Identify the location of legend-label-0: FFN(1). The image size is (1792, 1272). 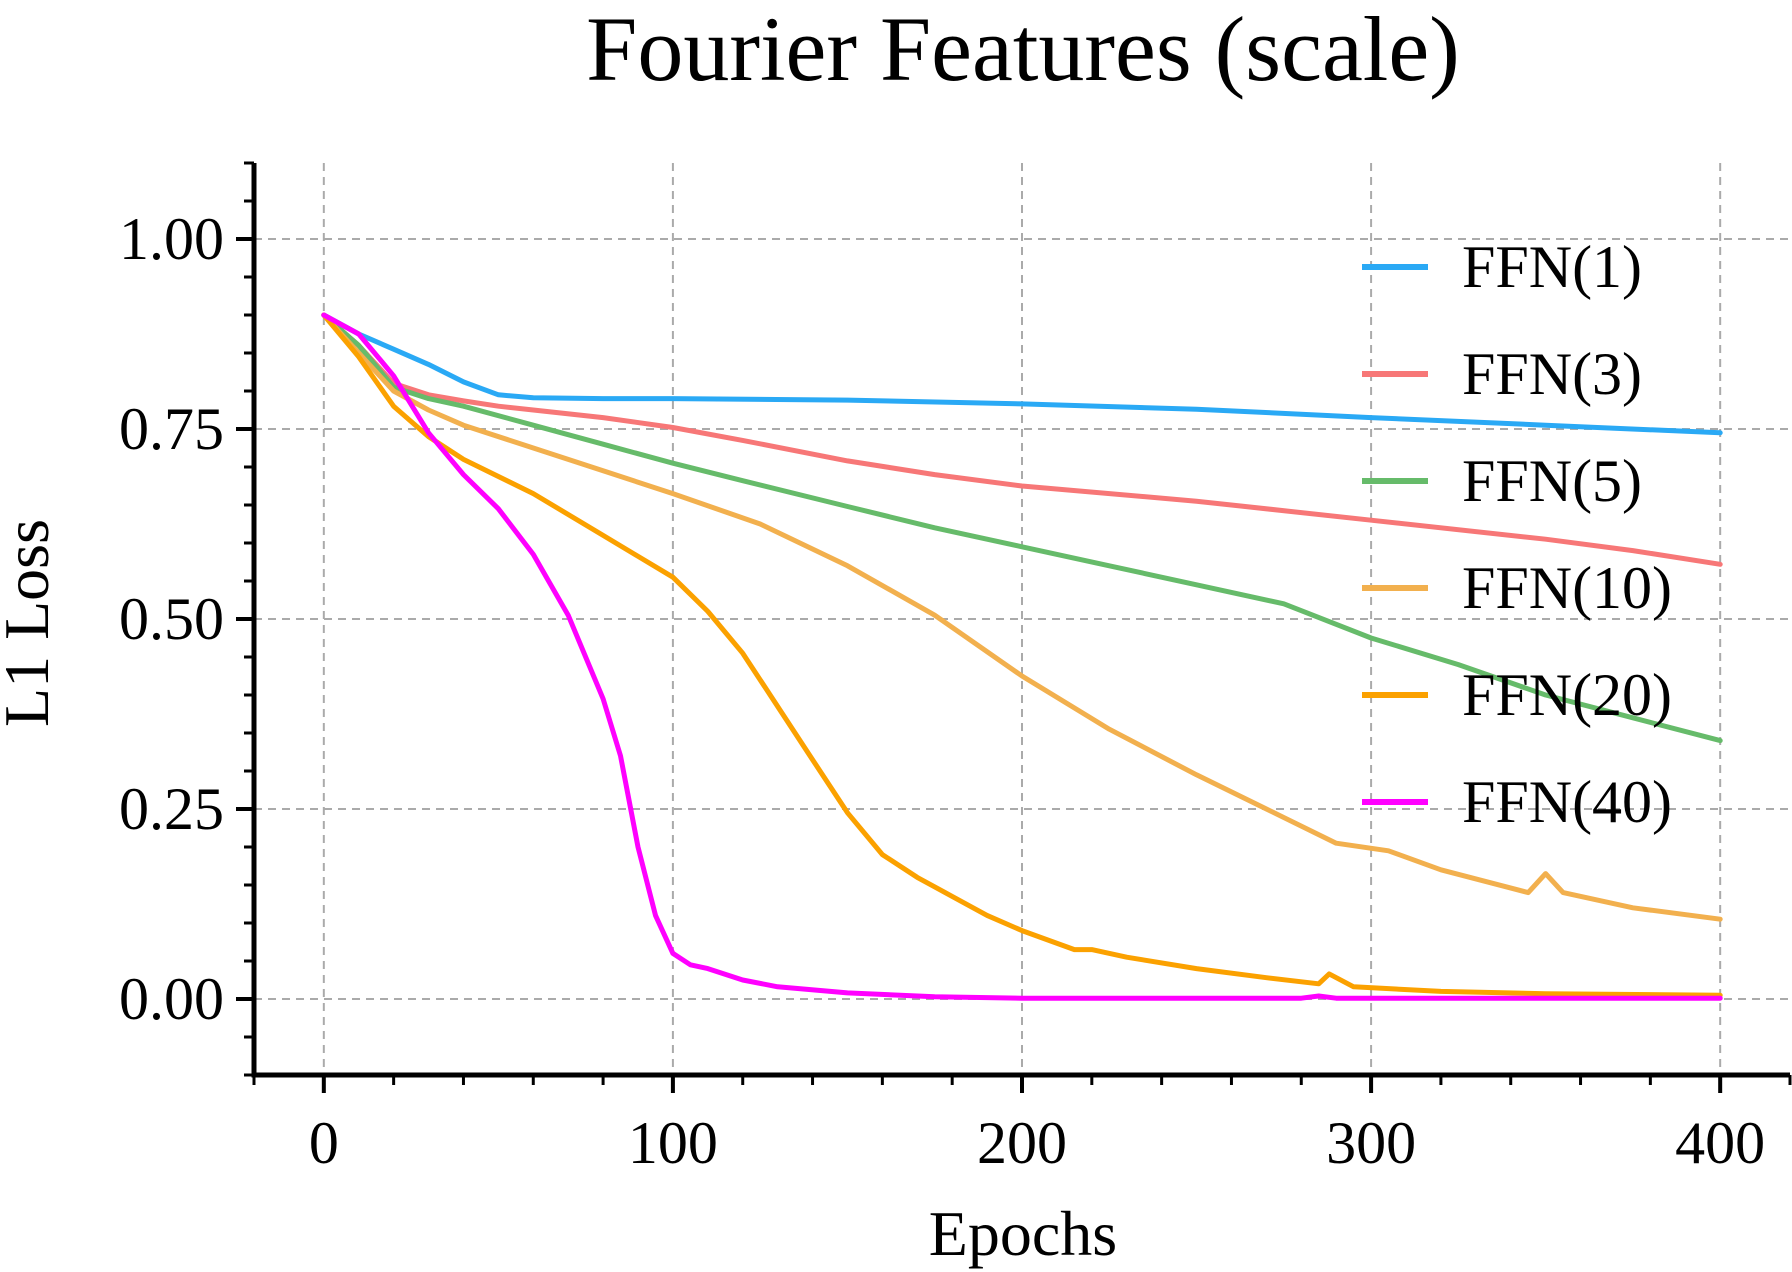
(1552, 267).